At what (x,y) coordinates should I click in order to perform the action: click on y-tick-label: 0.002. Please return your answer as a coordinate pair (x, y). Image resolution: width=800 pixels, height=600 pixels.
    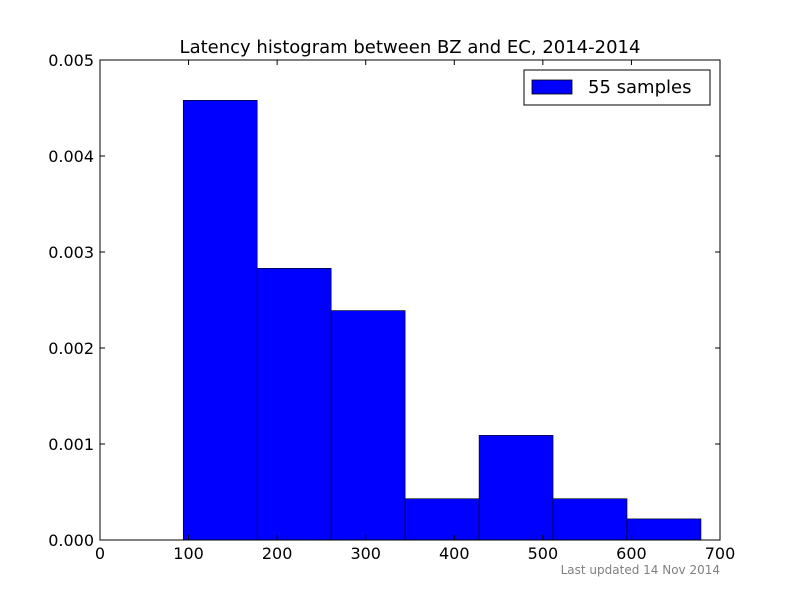
    Looking at the image, I should click on (71, 348).